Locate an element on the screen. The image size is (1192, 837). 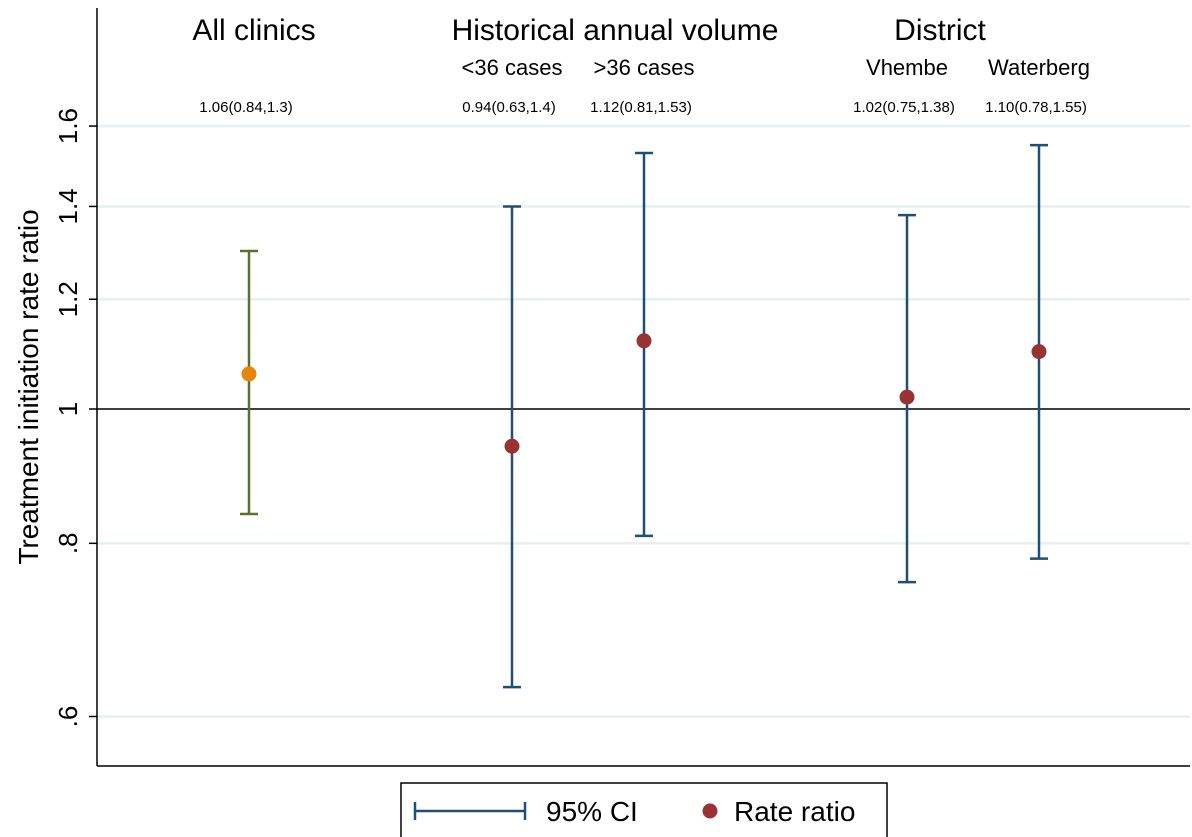
subgroup-label: Vhembe is located at coordinates (907, 67).